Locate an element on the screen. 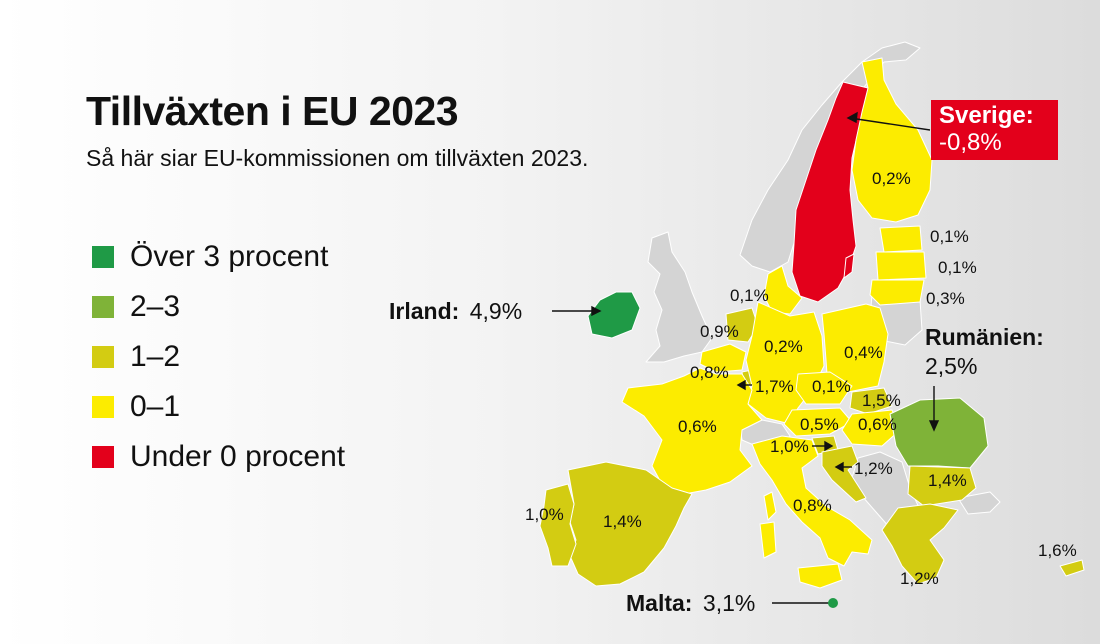 The height and width of the screenshot is (644, 1100). callout-malta-value: 3,1% is located at coordinates (729, 603).